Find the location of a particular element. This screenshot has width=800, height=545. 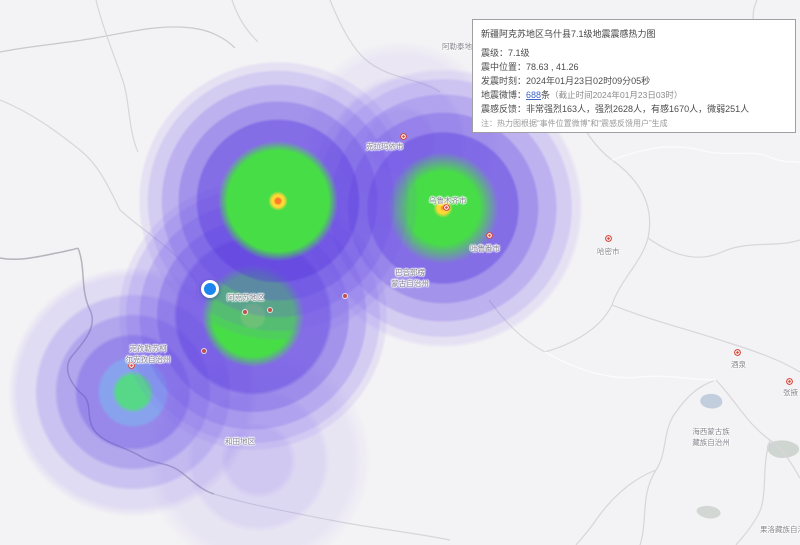

map-label-hotan: 和田地区 is located at coordinates (240, 441).